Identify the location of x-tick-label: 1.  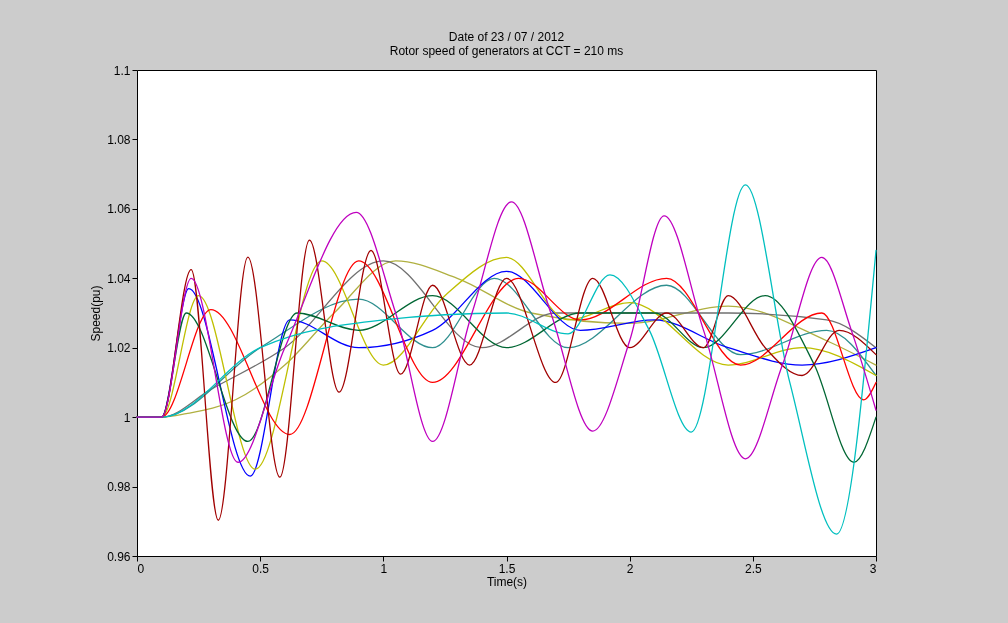
(384, 568).